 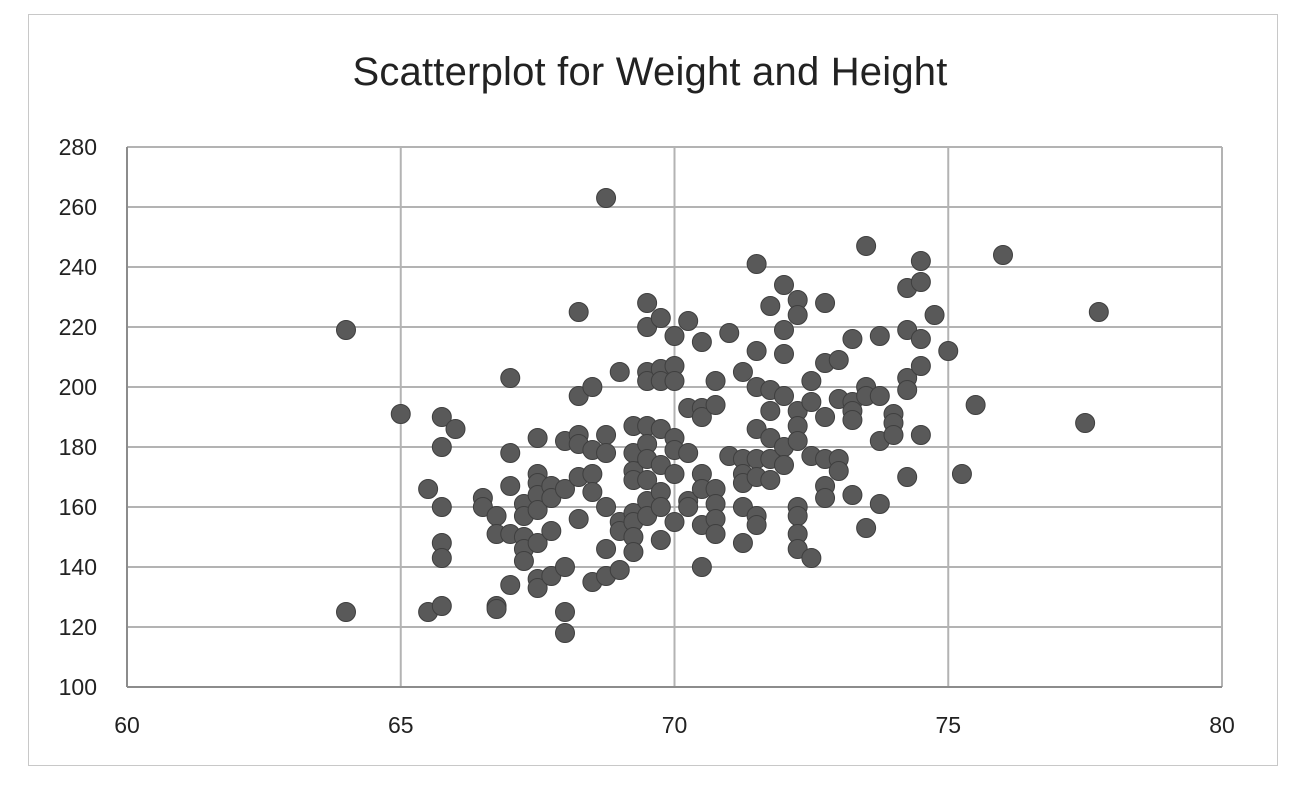 What do you see at coordinates (127, 725) in the screenshot?
I see `x-tick-label: 60` at bounding box center [127, 725].